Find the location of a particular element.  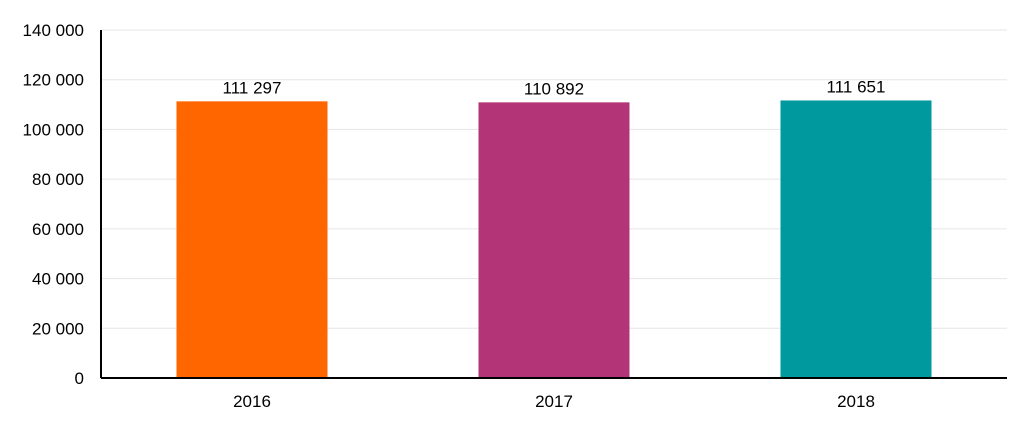

y-tick-label: 20 000 is located at coordinates (58, 328).